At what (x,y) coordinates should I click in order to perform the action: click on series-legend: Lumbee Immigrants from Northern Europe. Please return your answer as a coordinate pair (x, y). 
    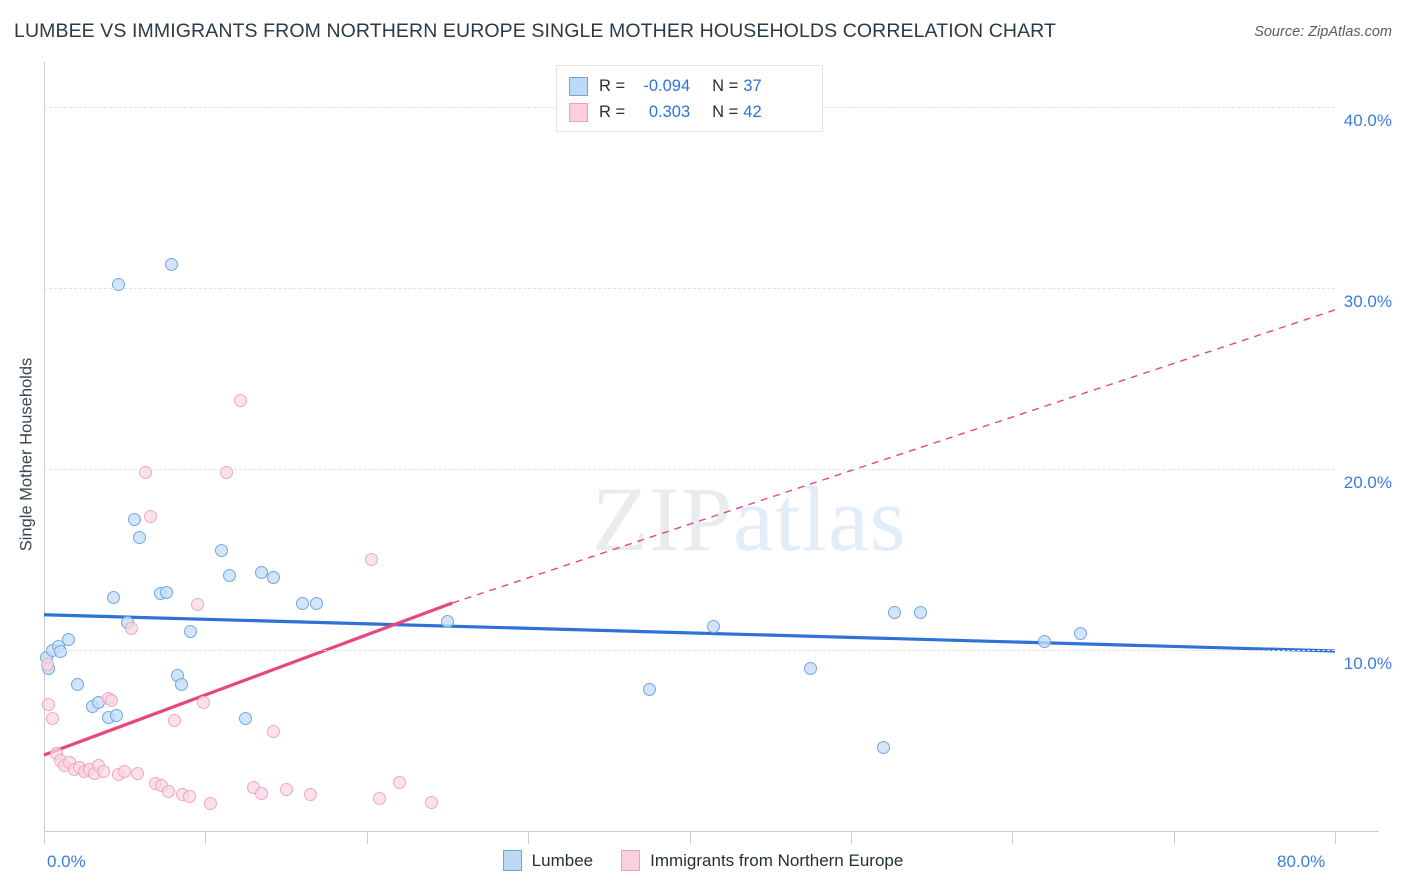
    Looking at the image, I should click on (703, 860).